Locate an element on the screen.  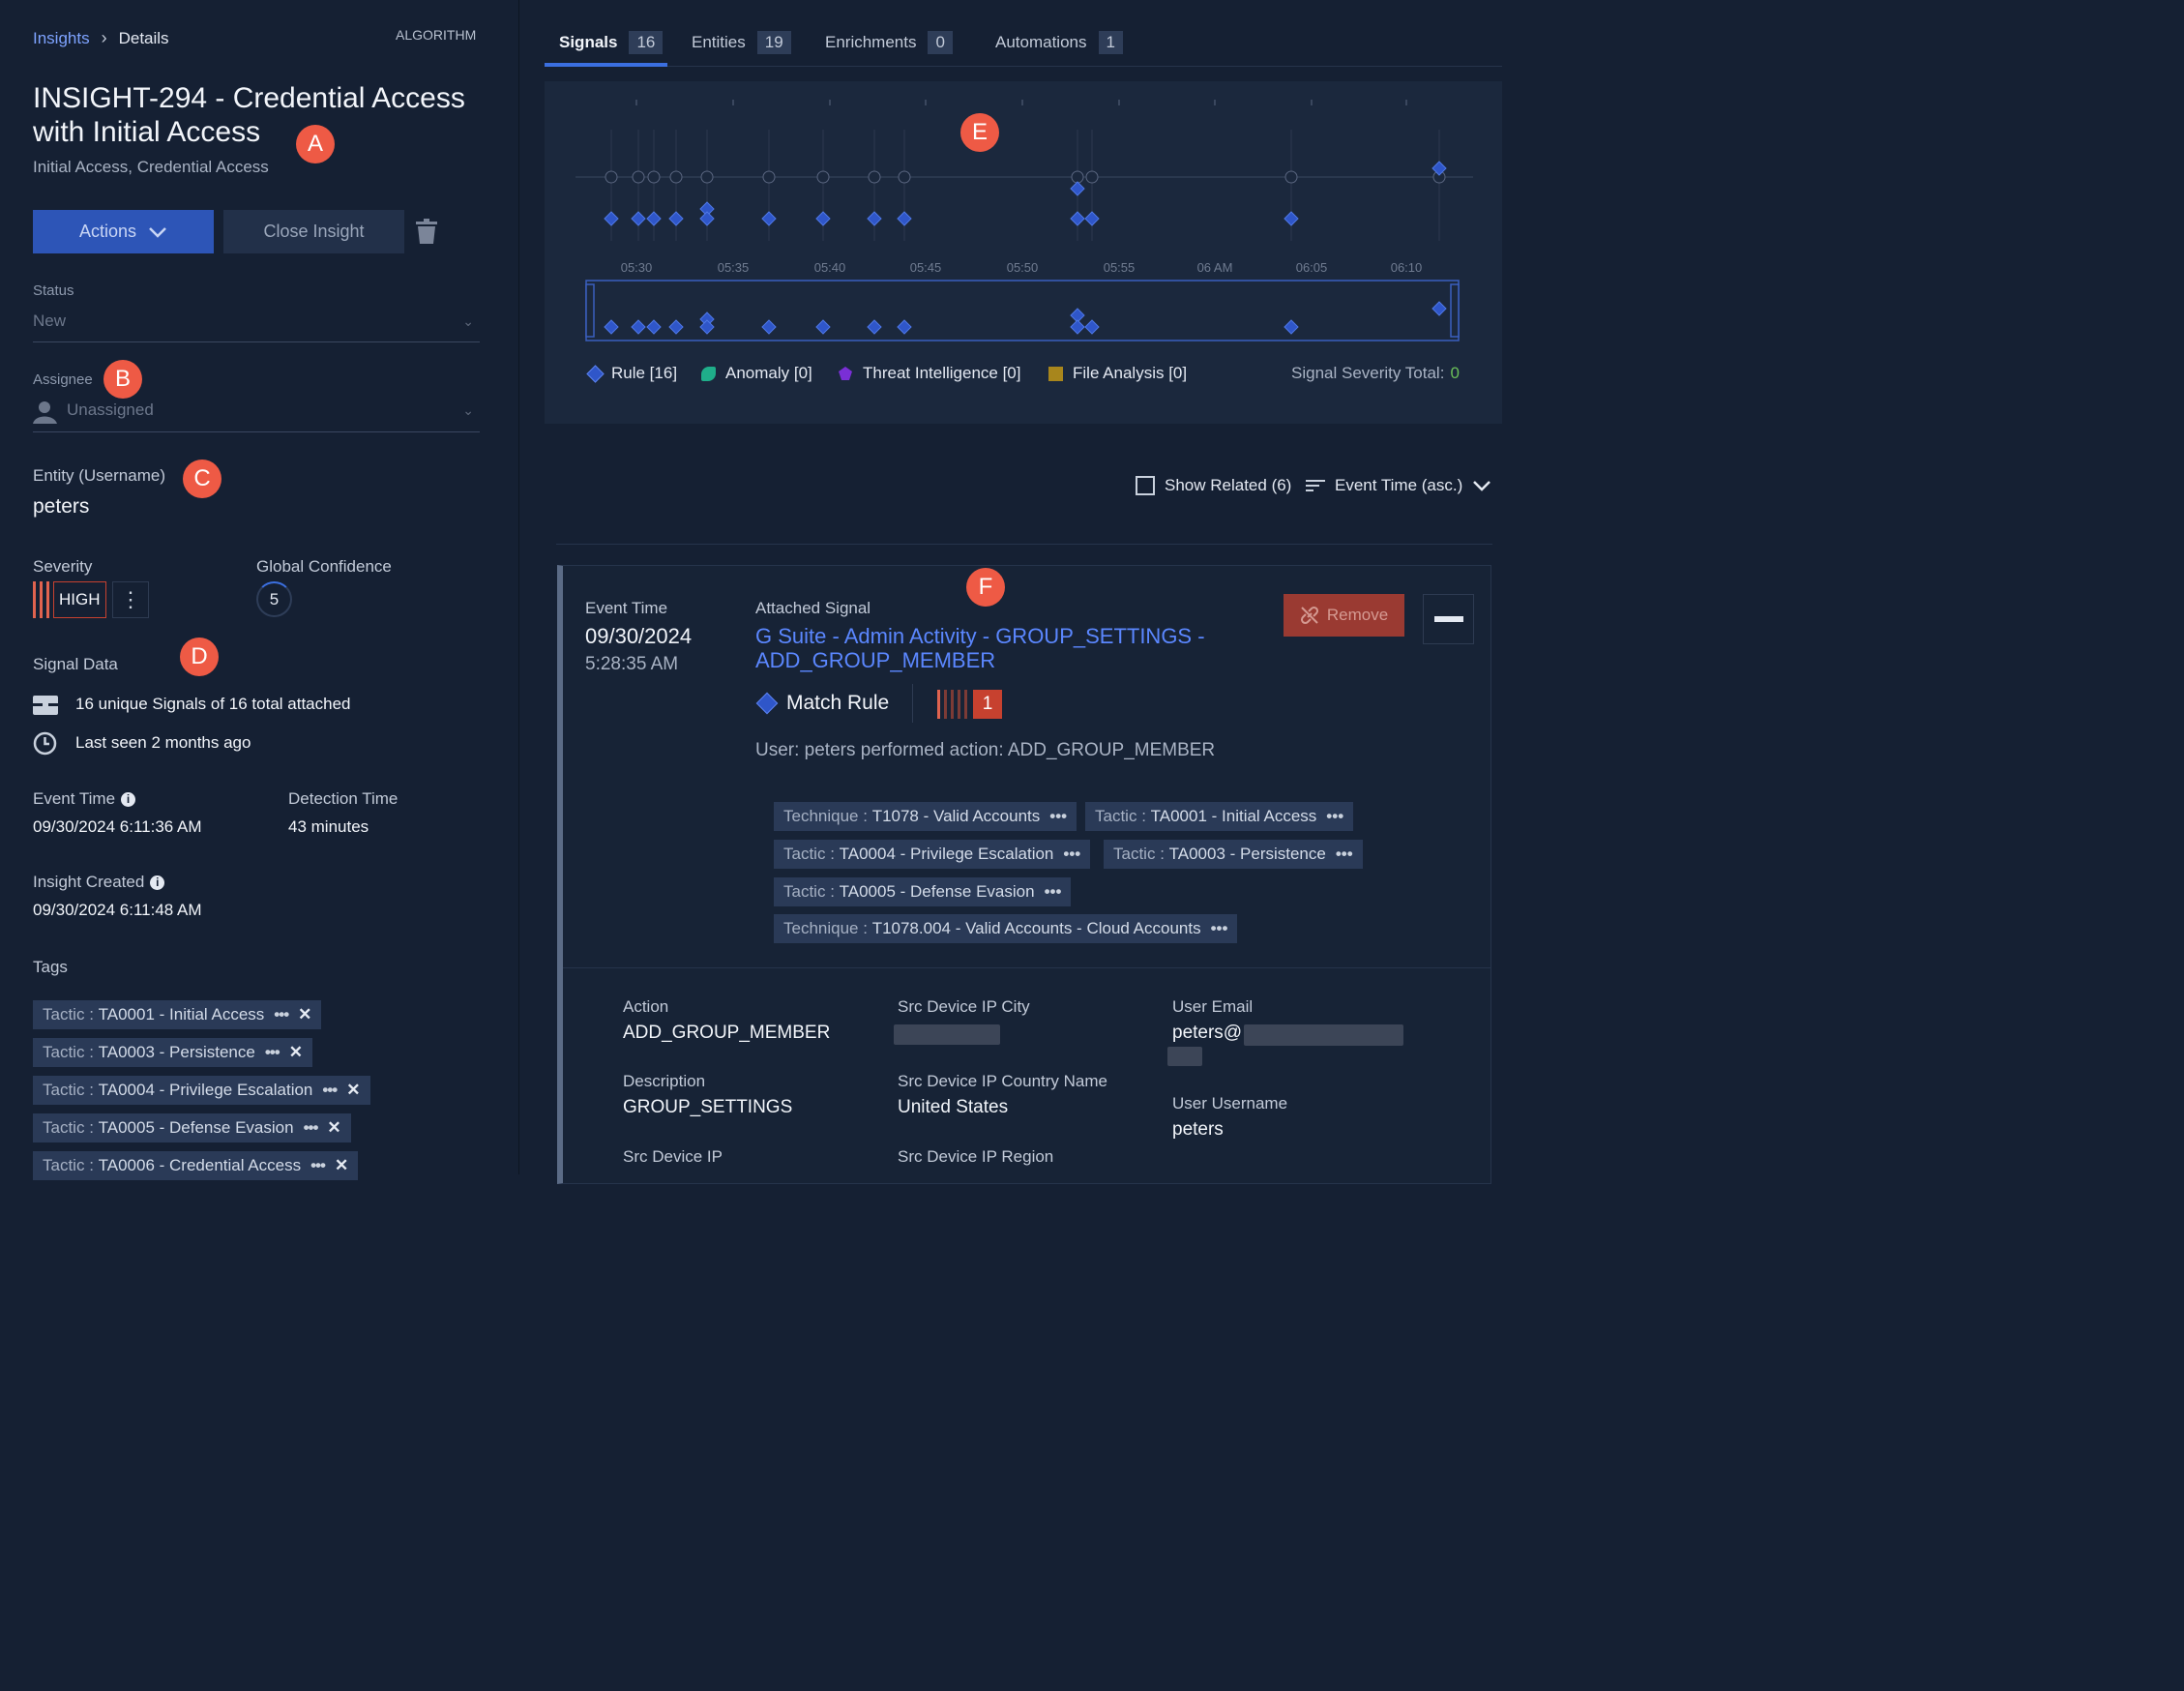
tab-enrichments: Enrichments 0 is located at coordinates (889, 42).